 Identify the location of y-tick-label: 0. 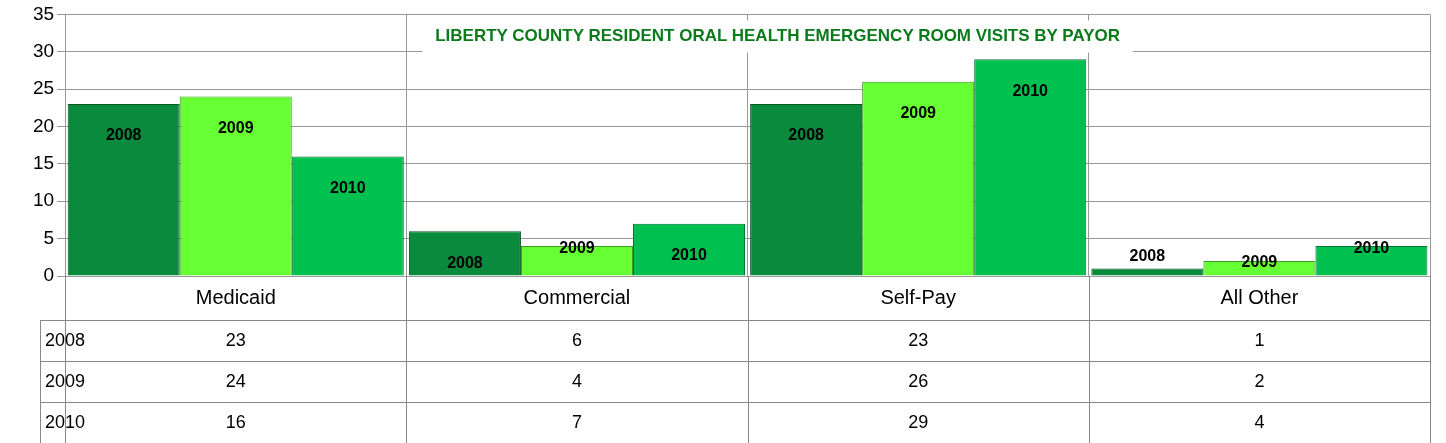
(49, 275).